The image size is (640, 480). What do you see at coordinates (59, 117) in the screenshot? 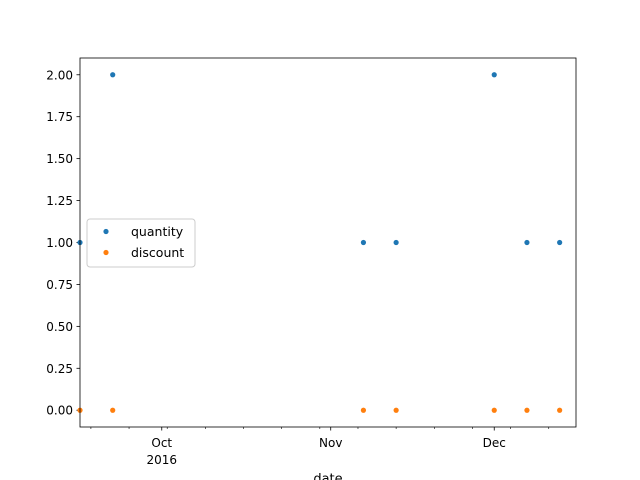
I see `y-tick-label: 1.75` at bounding box center [59, 117].